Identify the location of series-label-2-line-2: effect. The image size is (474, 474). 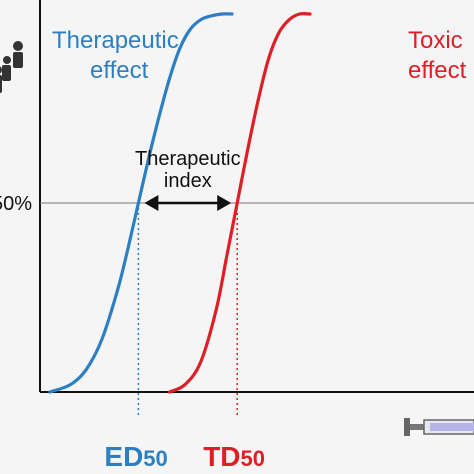
(437, 70).